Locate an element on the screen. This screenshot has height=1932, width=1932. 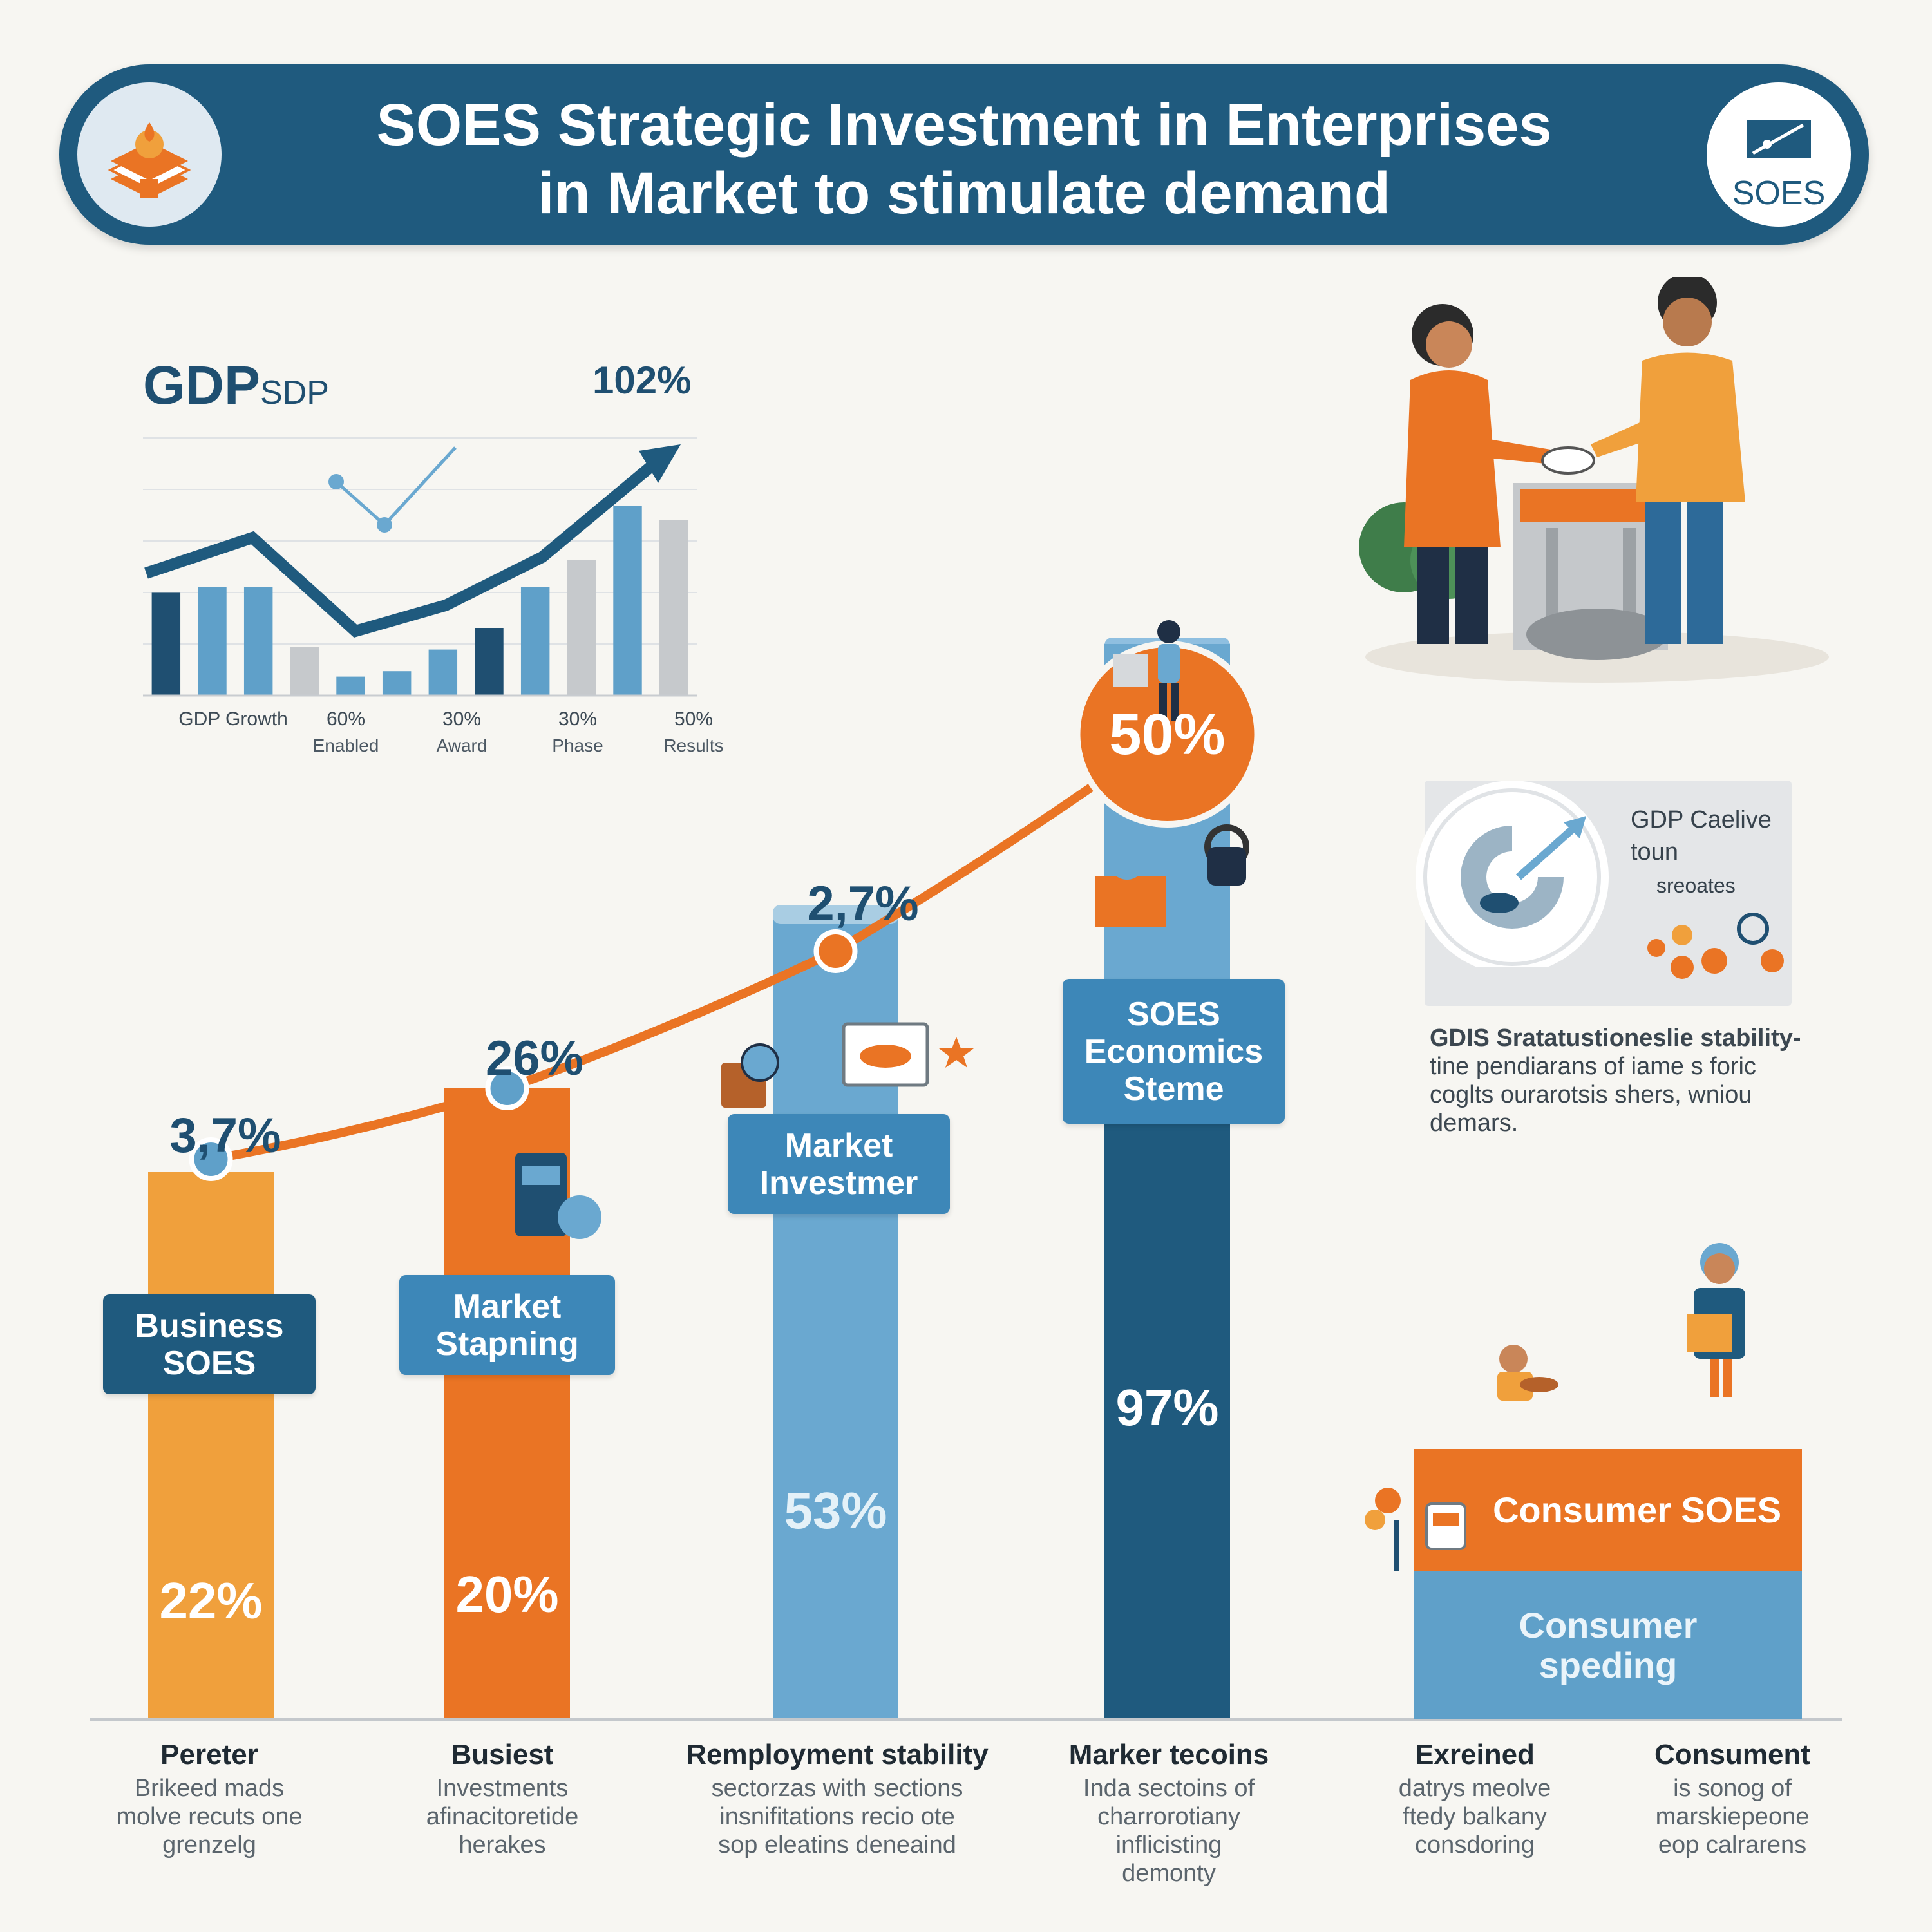
bar-value-label: 22% is located at coordinates (211, 1601).